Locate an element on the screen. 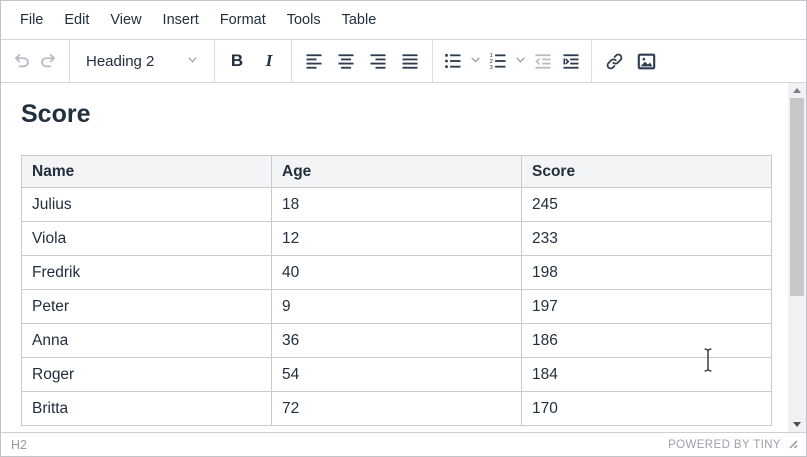 The width and height of the screenshot is (807, 457). bullet-list-button is located at coordinates (453, 61).